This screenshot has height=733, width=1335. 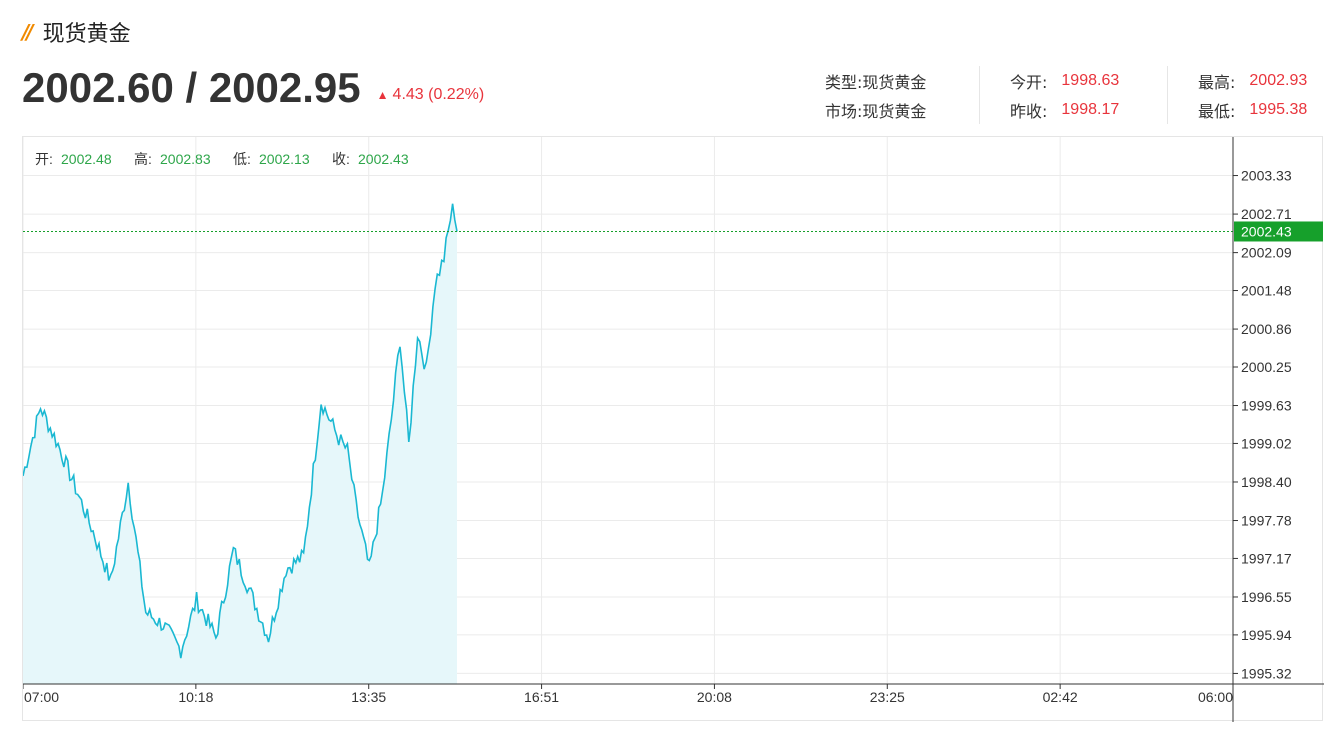 What do you see at coordinates (185, 159) in the screenshot?
I see `ohlc-high-value: 2002.83` at bounding box center [185, 159].